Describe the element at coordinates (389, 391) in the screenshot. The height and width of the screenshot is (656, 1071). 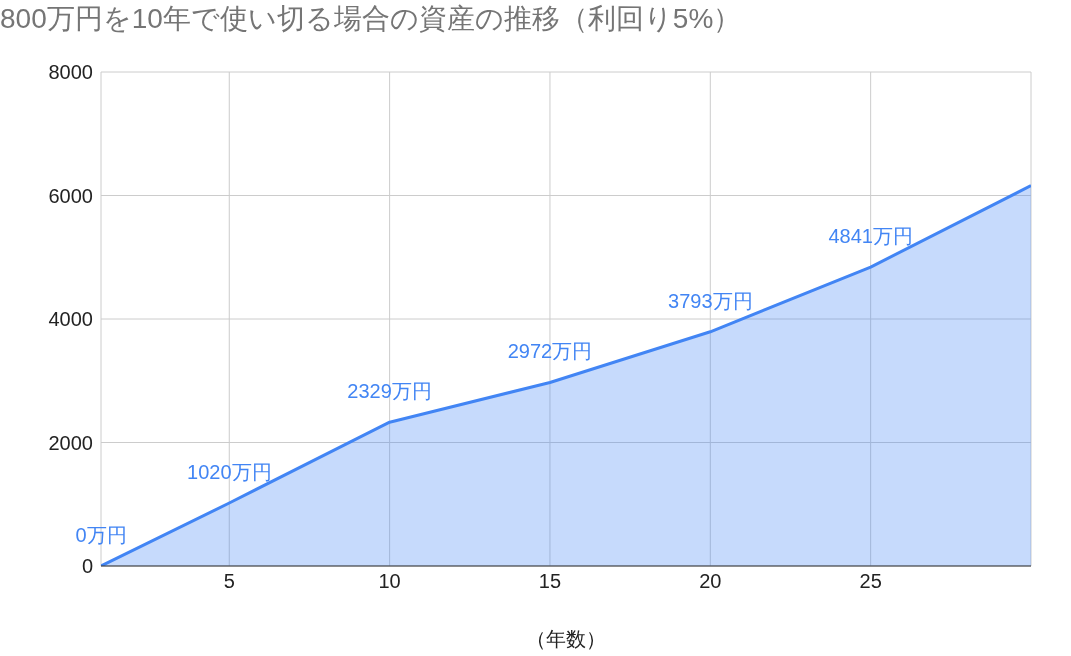
I see `data-label: 2329万円` at that location.